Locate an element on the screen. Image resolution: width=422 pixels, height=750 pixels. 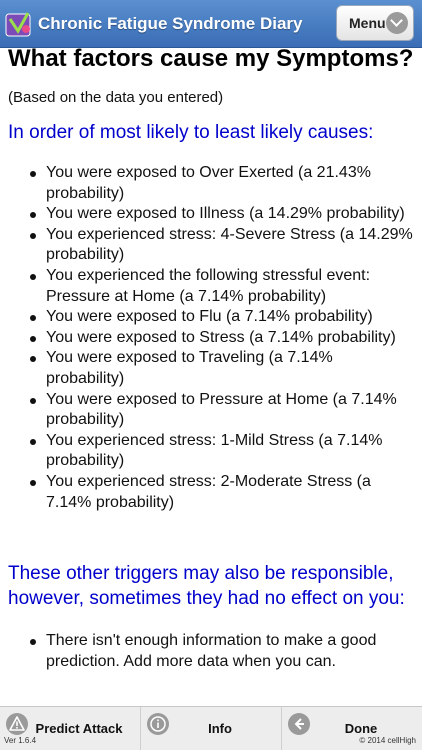
chevron-down-icon is located at coordinates (397, 23).